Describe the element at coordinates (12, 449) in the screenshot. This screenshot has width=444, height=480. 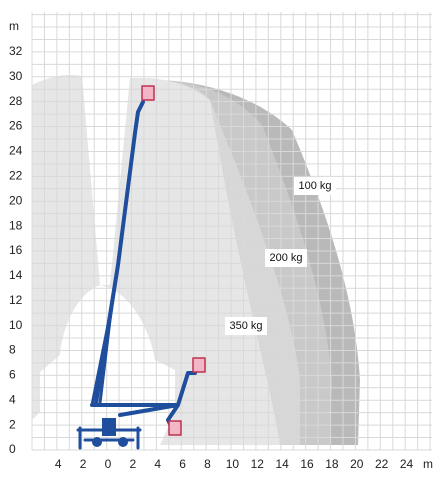
I see `y-tick-label: 0` at that location.